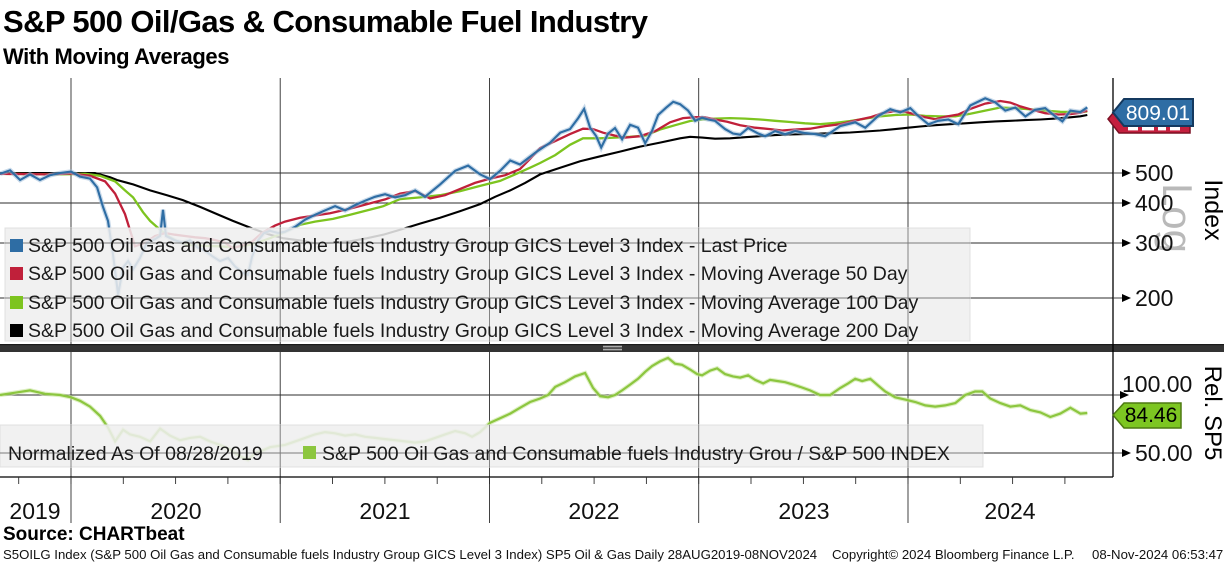  I want to click on svg-text: 84.46, so click(1151, 415).